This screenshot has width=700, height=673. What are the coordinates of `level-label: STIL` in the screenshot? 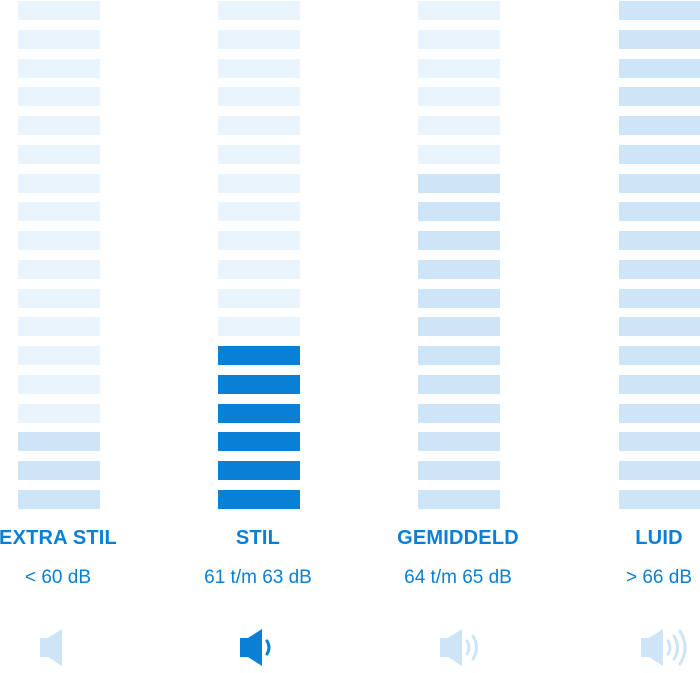 It's located at (258, 538).